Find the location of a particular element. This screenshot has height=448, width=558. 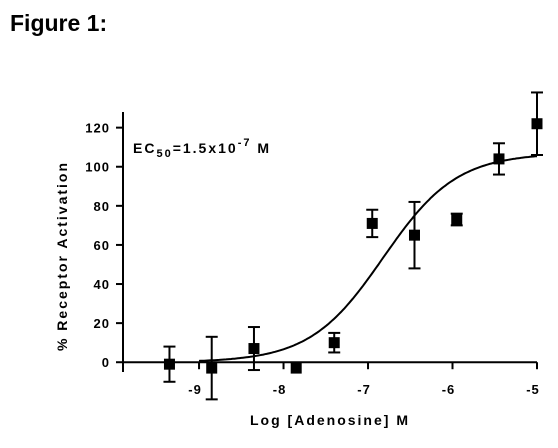

y-tick-label: 20 is located at coordinates (102, 323).